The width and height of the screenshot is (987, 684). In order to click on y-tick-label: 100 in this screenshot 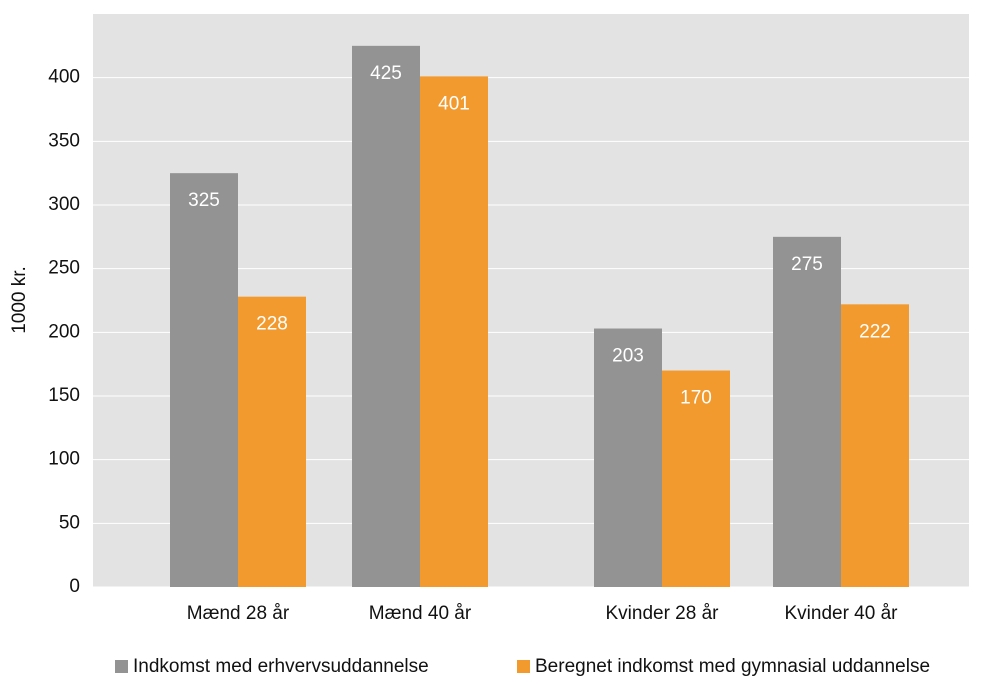, I will do `click(64, 459)`.